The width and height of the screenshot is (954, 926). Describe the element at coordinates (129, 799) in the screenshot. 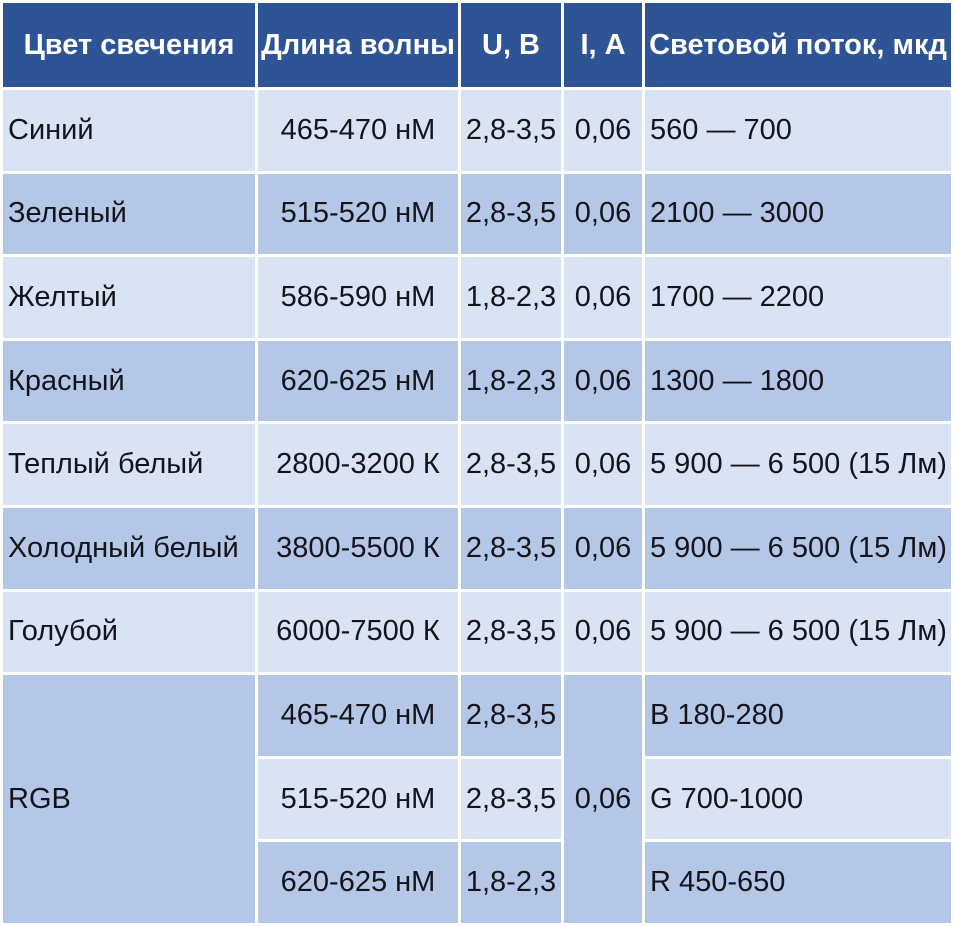

I see `cell-color-rgb-merged: RGB` at that location.